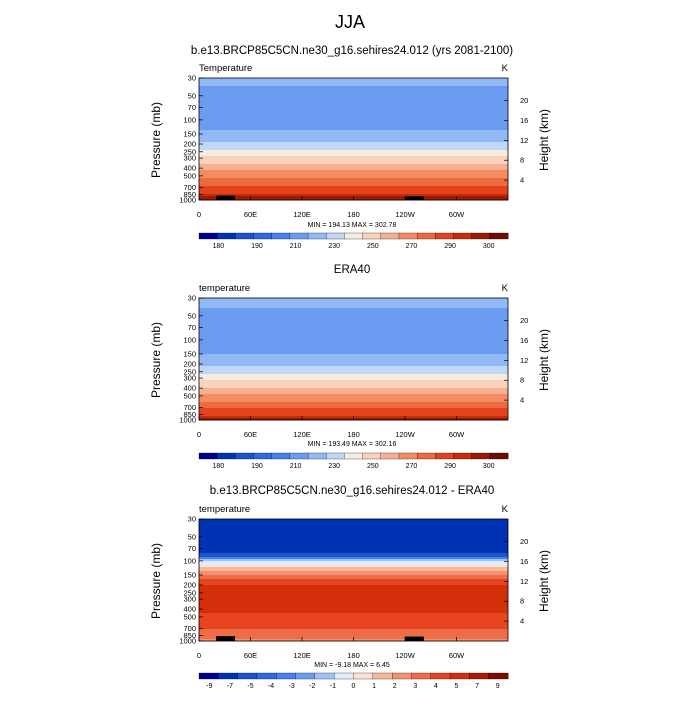 The height and width of the screenshot is (705, 700). What do you see at coordinates (331, 648) in the screenshot?
I see `x-axis: 0 60E 120E 180 120W 60W` at bounding box center [331, 648].